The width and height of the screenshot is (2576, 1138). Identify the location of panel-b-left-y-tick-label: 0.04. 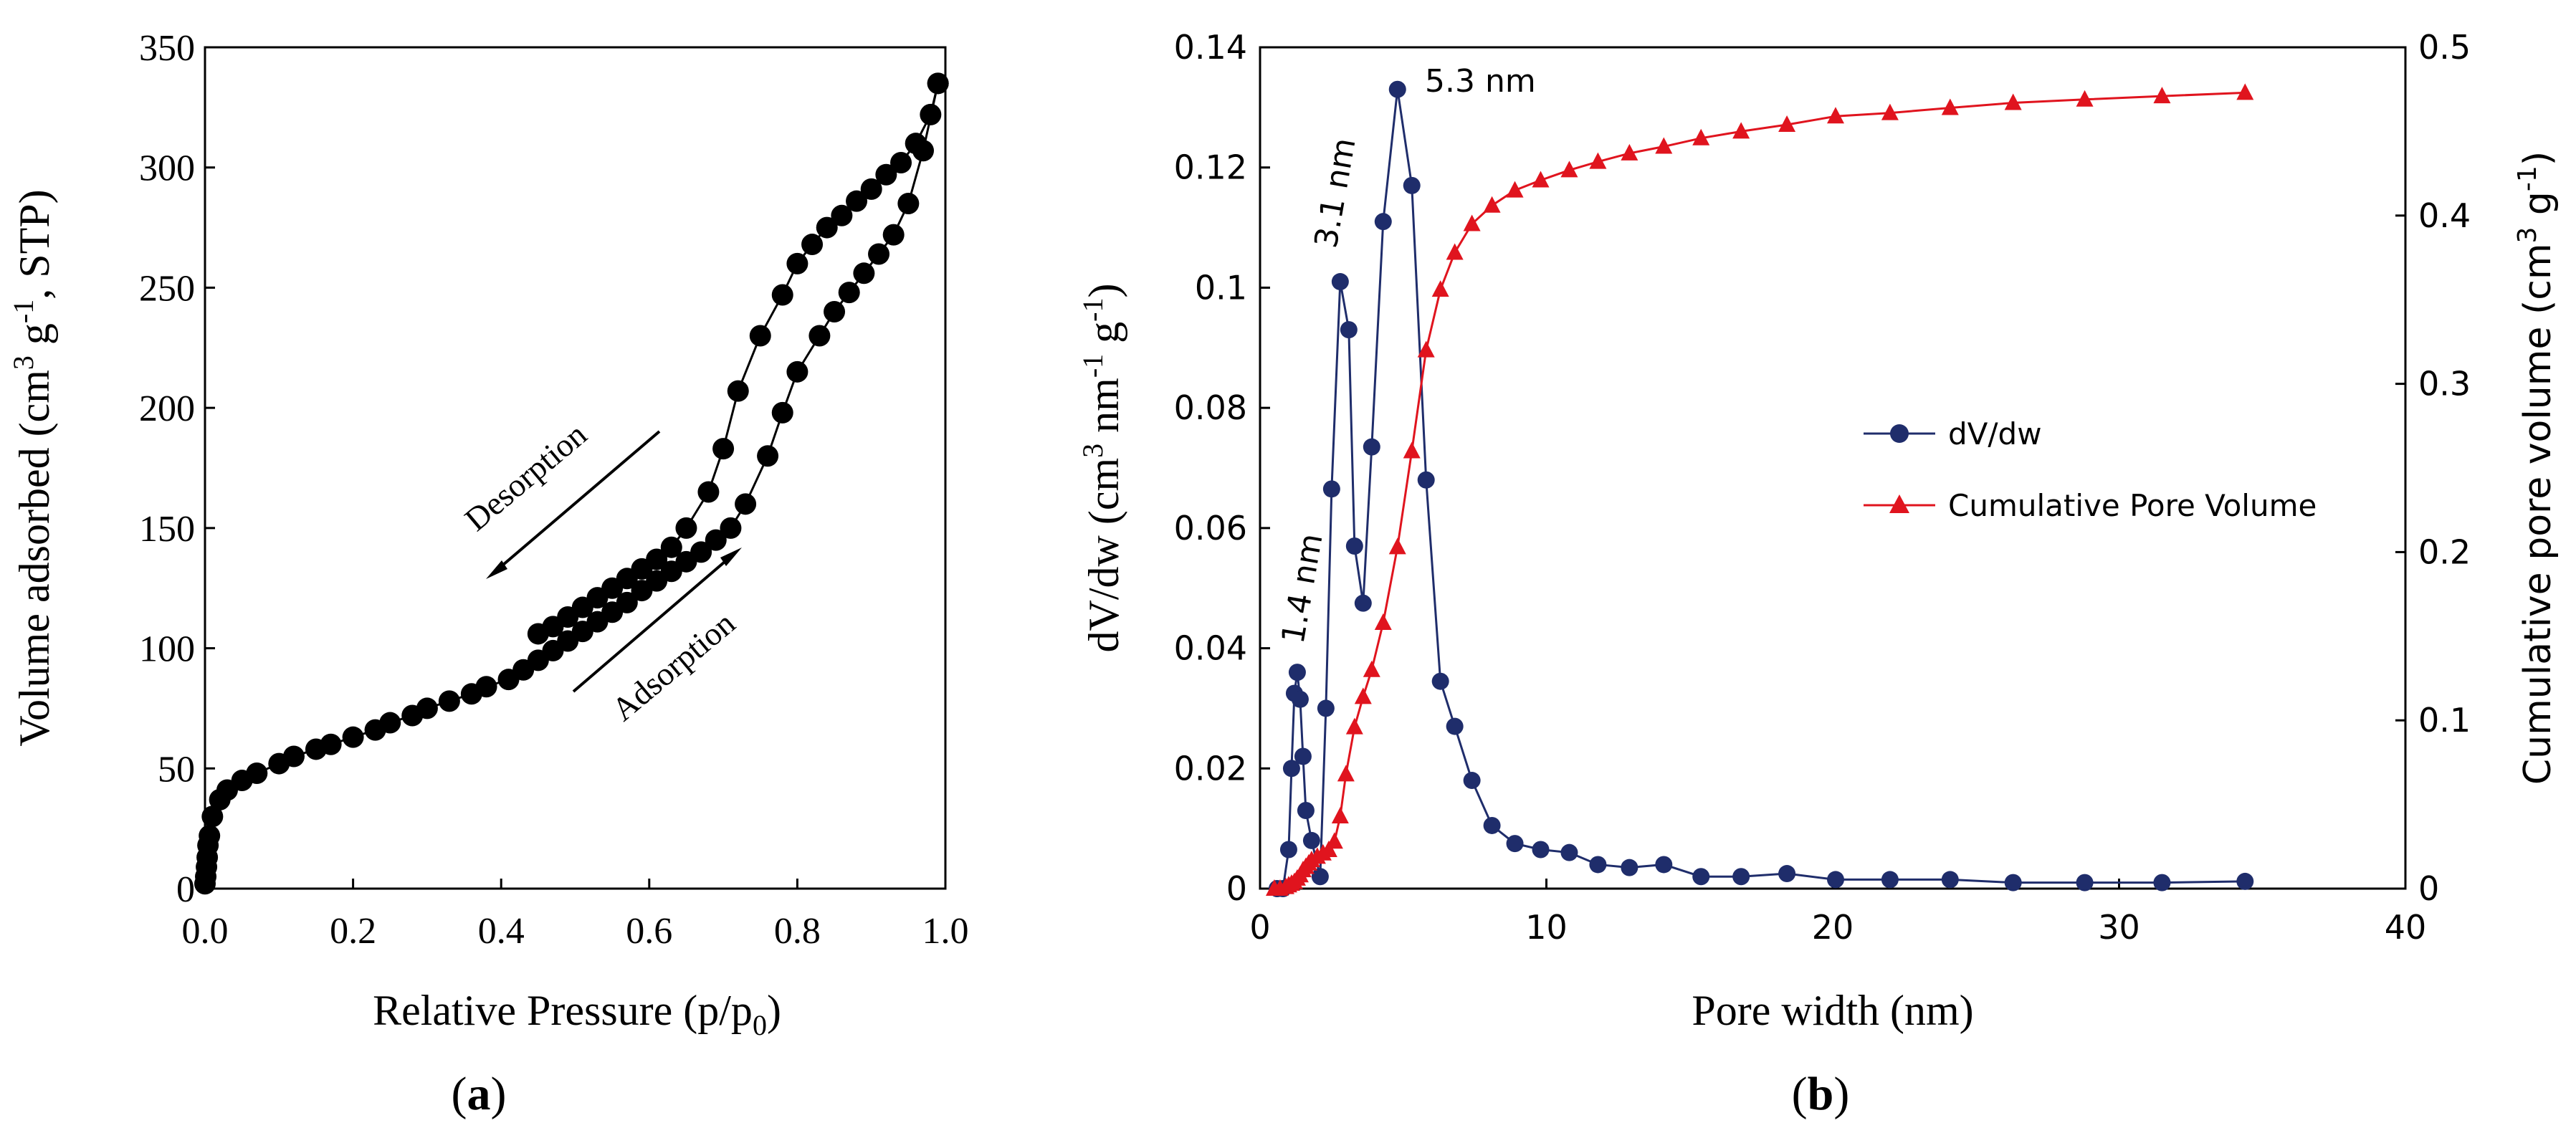
(1210, 648).